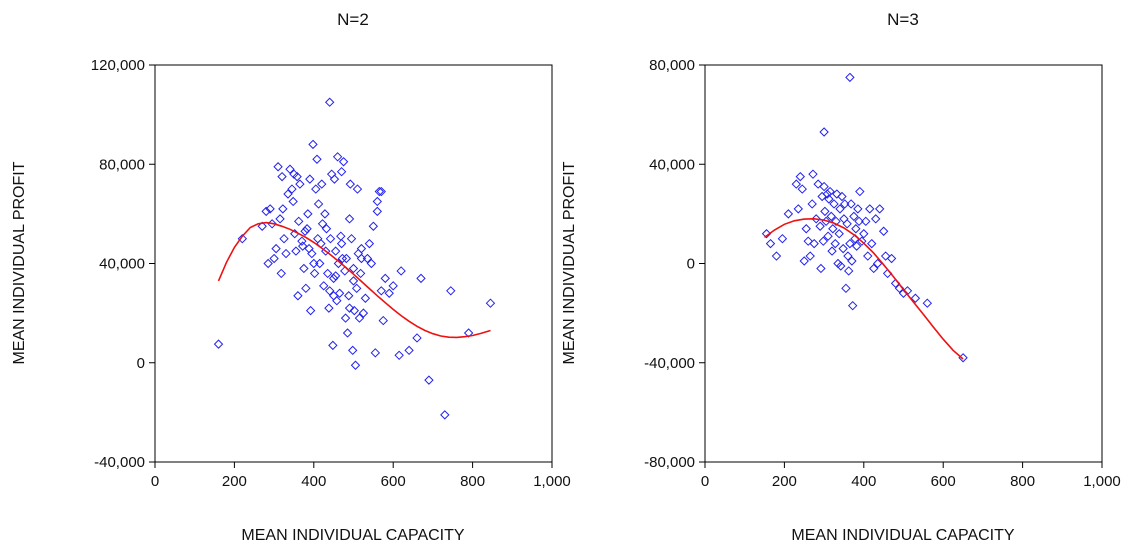 This screenshot has width=1137, height=556. What do you see at coordinates (119, 462) in the screenshot?
I see `y-tick-label: -40,000` at bounding box center [119, 462].